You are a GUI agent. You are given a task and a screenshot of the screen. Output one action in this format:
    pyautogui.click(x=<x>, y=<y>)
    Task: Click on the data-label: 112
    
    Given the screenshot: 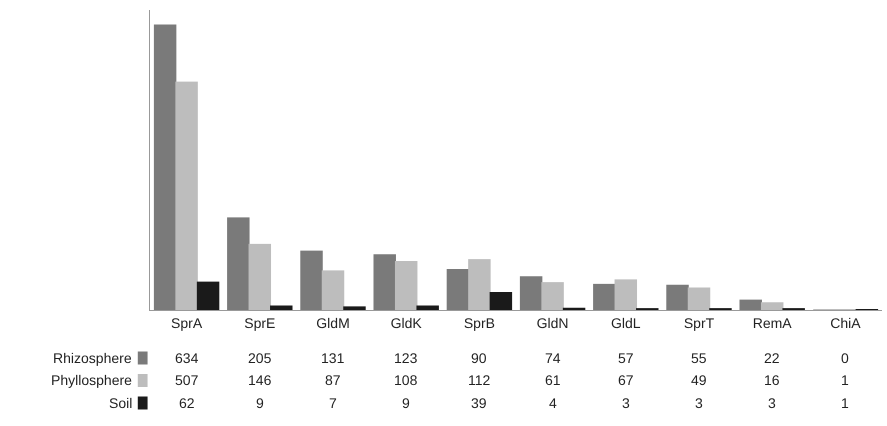 What is the action you would take?
    pyautogui.click(x=479, y=380)
    